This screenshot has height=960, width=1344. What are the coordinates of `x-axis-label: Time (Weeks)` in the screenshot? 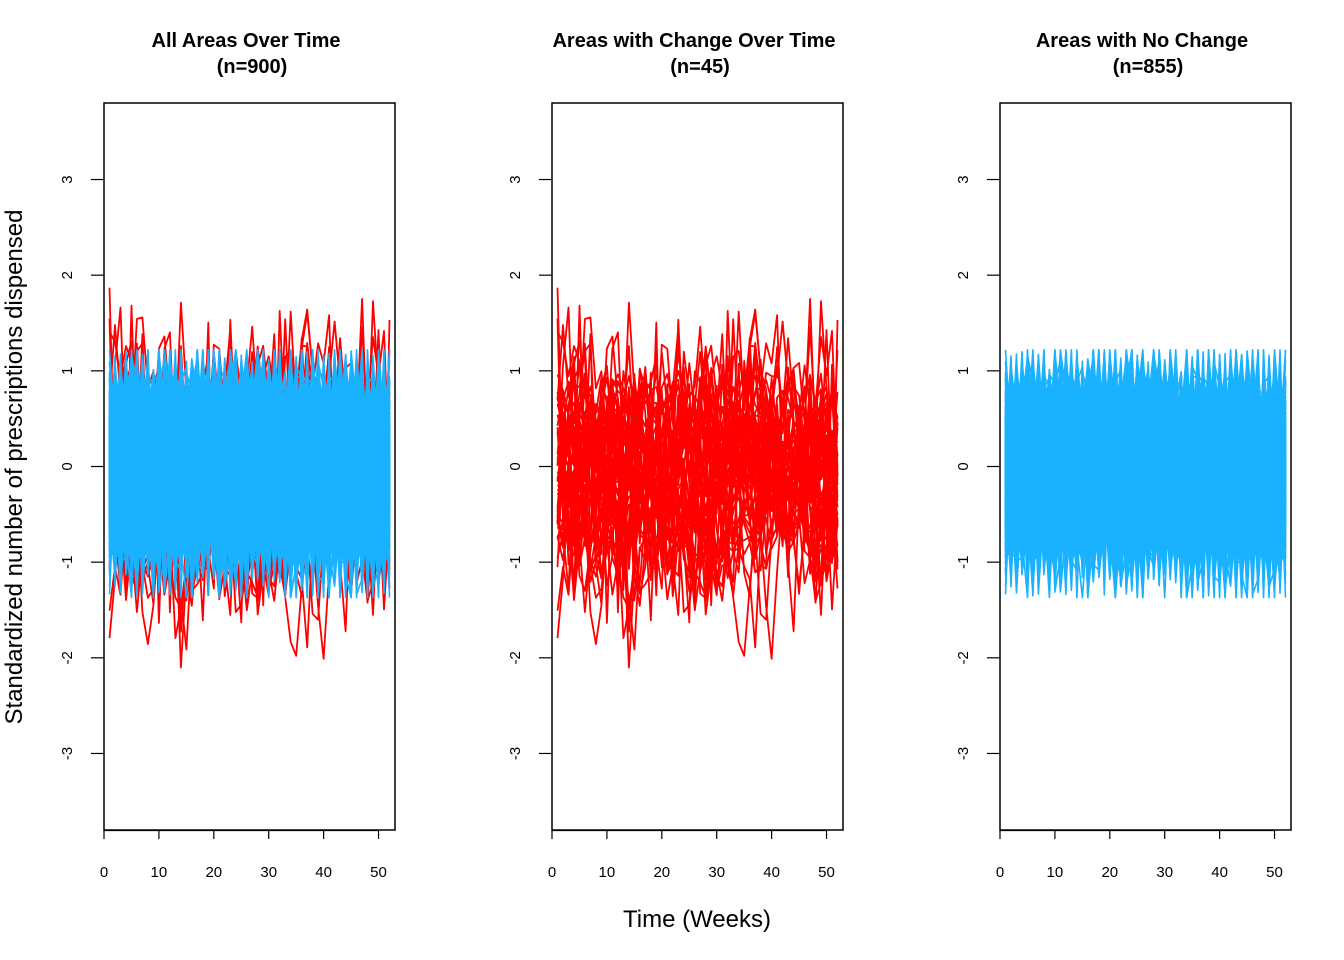 It's located at (697, 919).